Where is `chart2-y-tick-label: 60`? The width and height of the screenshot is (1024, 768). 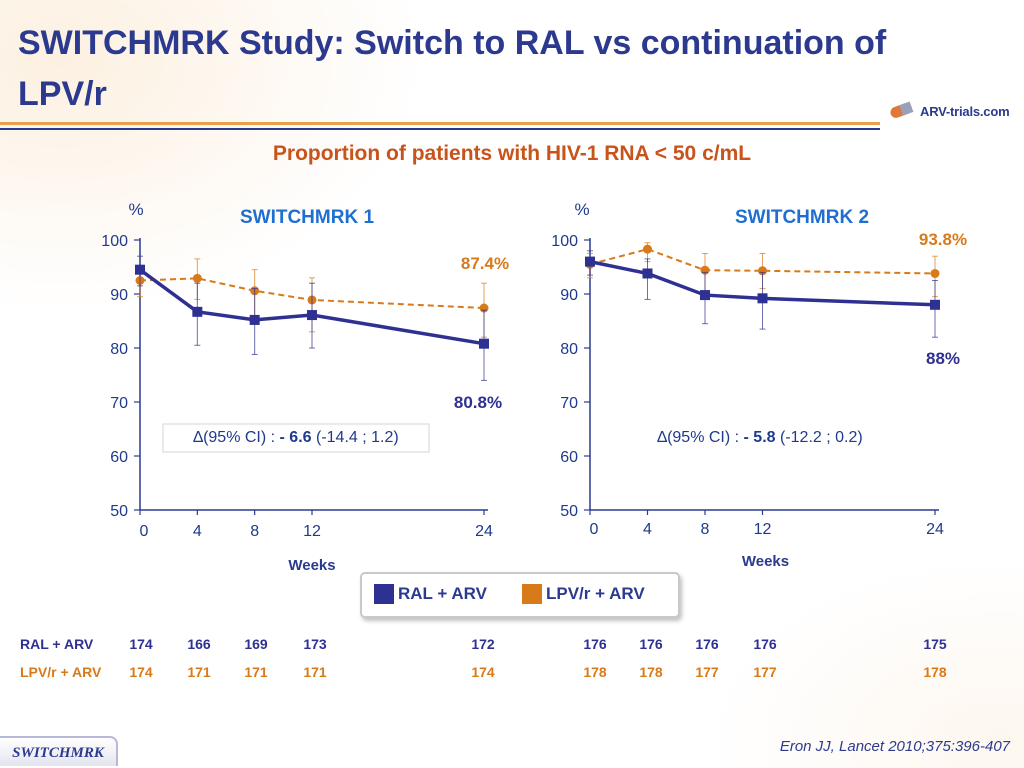
chart2-y-tick-label: 60 is located at coordinates (569, 457).